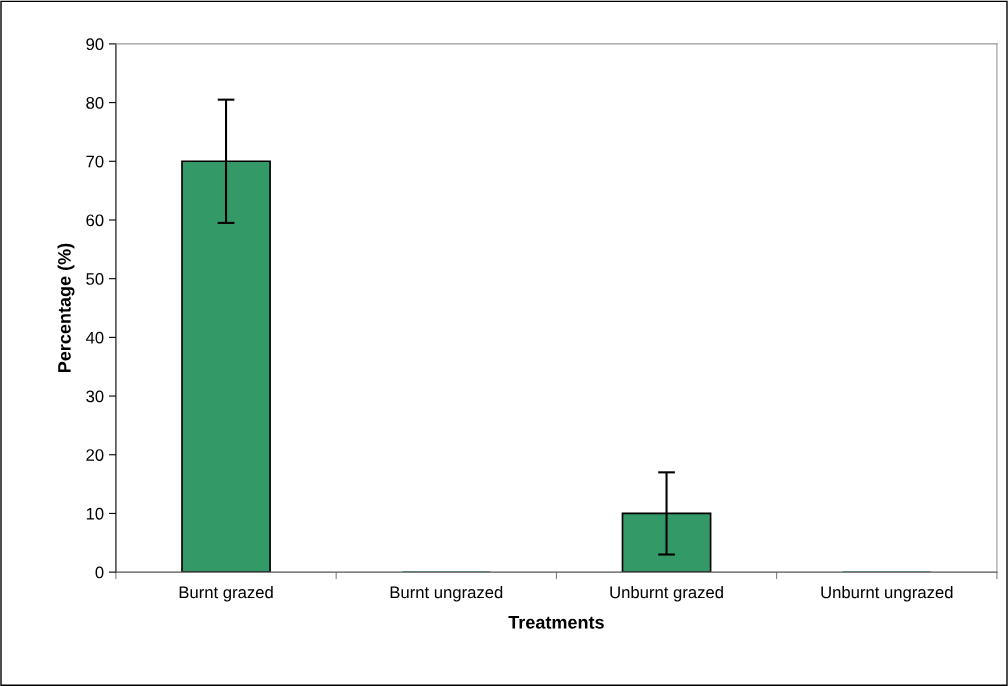 The height and width of the screenshot is (686, 1008). I want to click on y-tick-label: 50, so click(95, 279).